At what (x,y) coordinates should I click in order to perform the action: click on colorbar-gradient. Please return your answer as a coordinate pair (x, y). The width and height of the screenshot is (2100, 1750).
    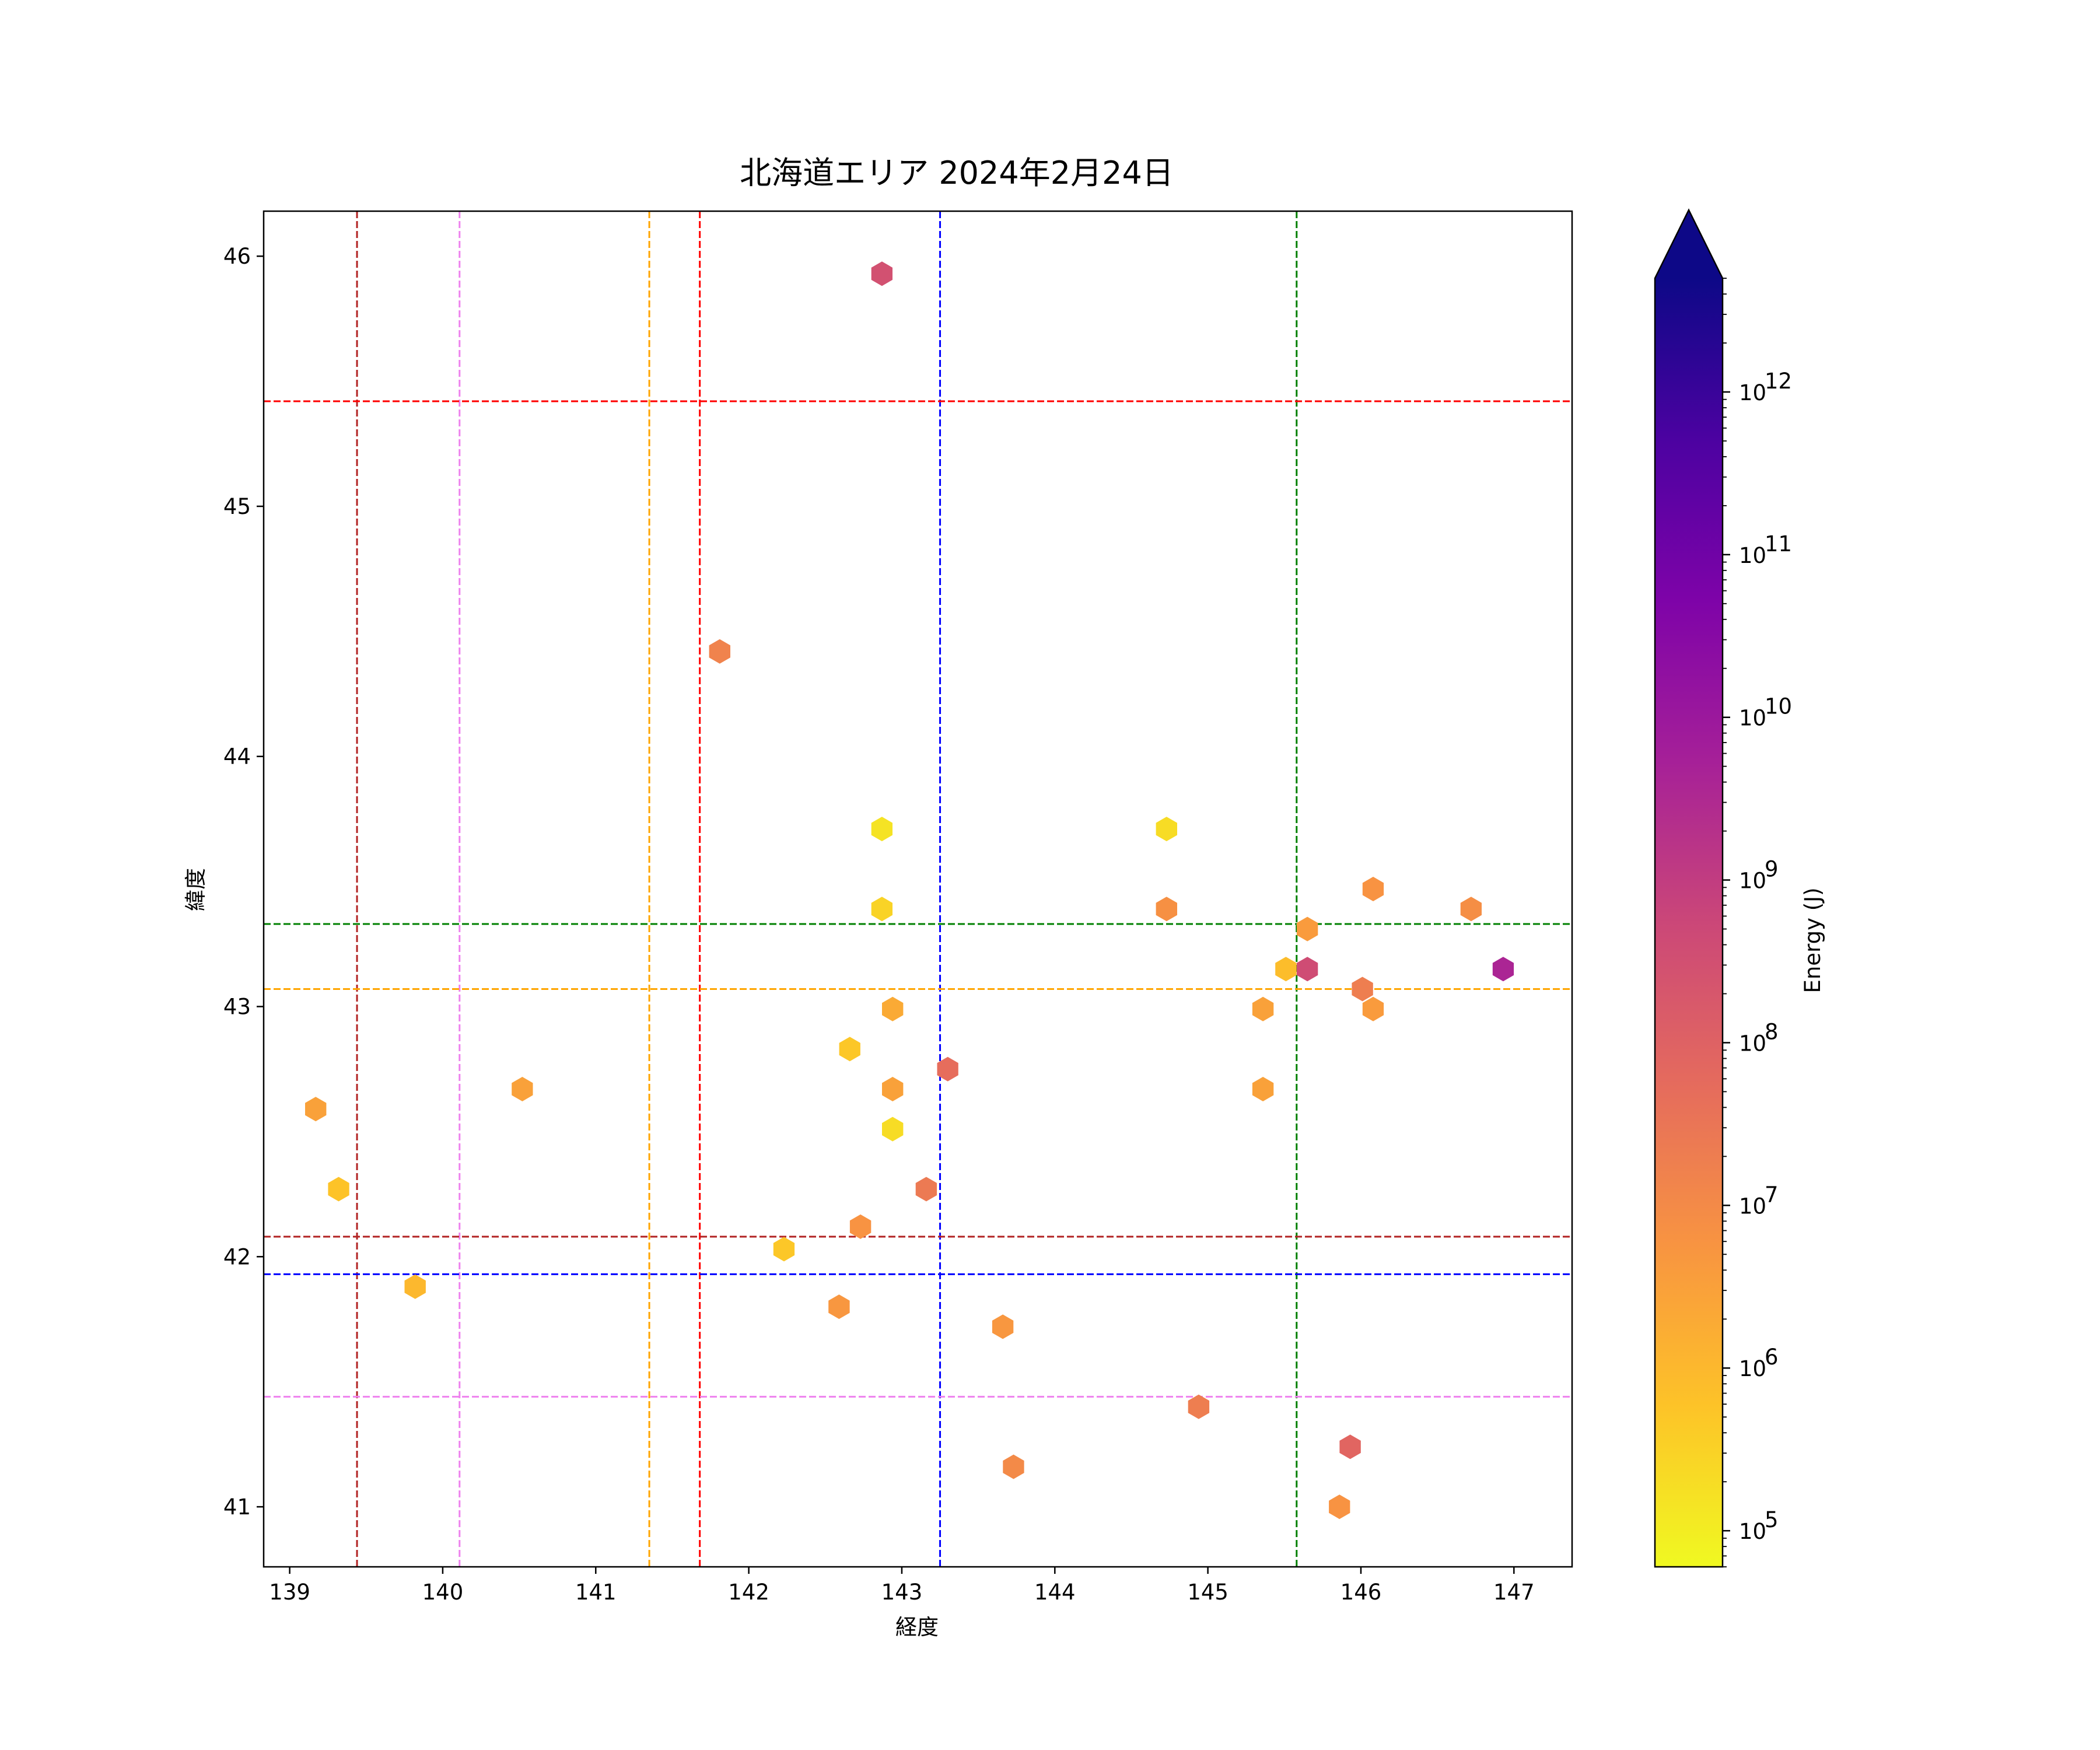
    Looking at the image, I should click on (1689, 922).